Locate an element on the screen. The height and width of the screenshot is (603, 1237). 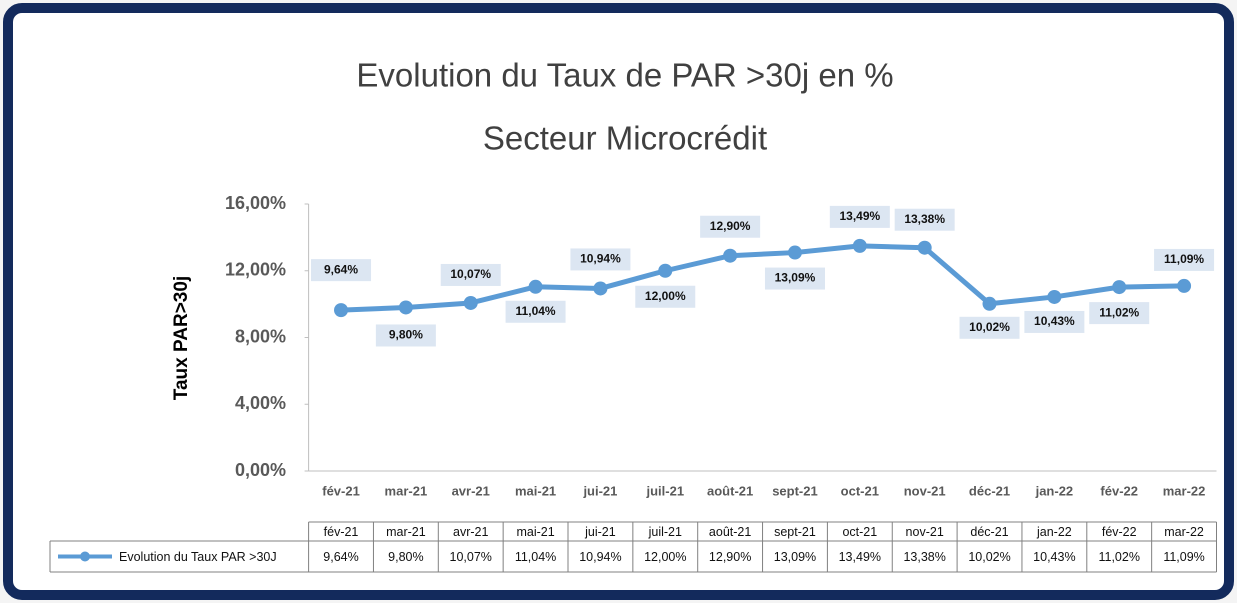
x-tick-label: fév-21 is located at coordinates (341, 490).